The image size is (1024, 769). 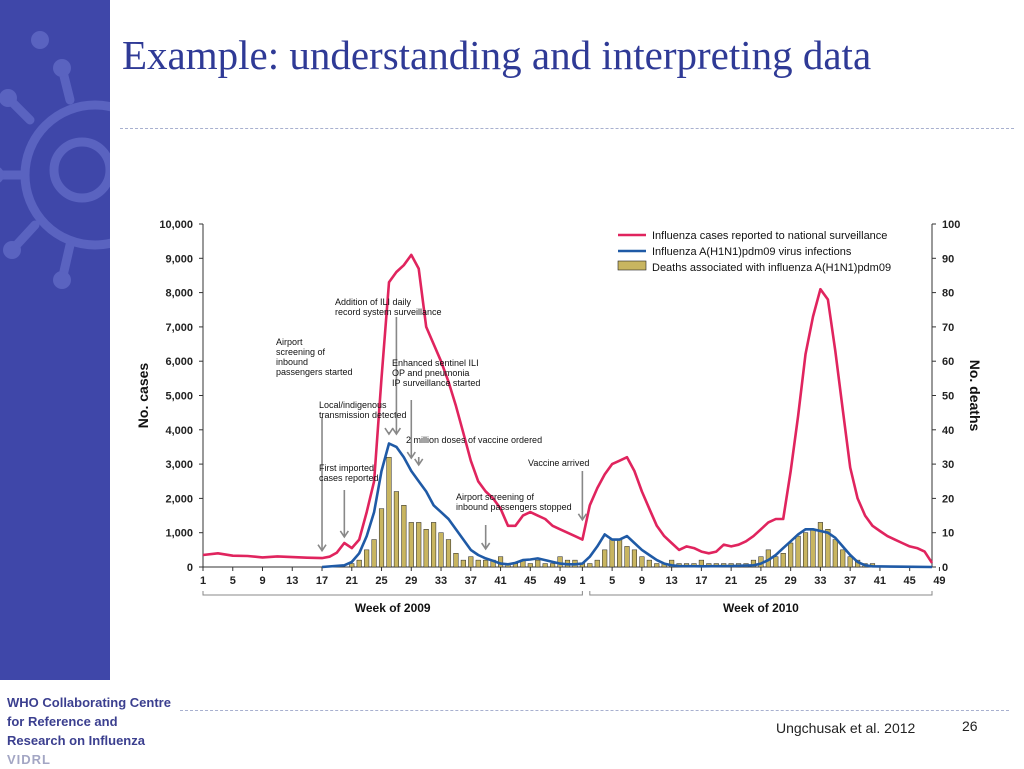 I want to click on y2-tick-label: 80, so click(x=948, y=294).